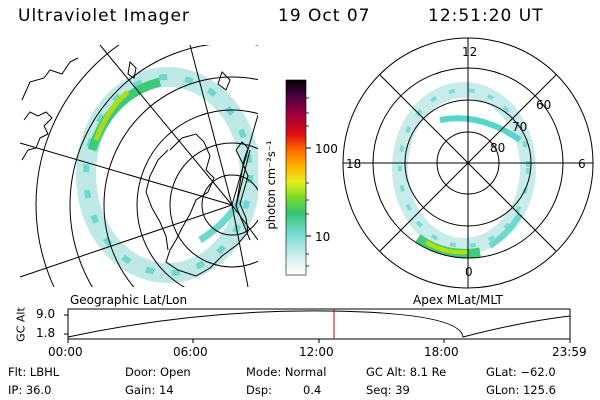  Describe the element at coordinates (521, 390) in the screenshot. I see `glon-info: GLon: 125.6` at that location.